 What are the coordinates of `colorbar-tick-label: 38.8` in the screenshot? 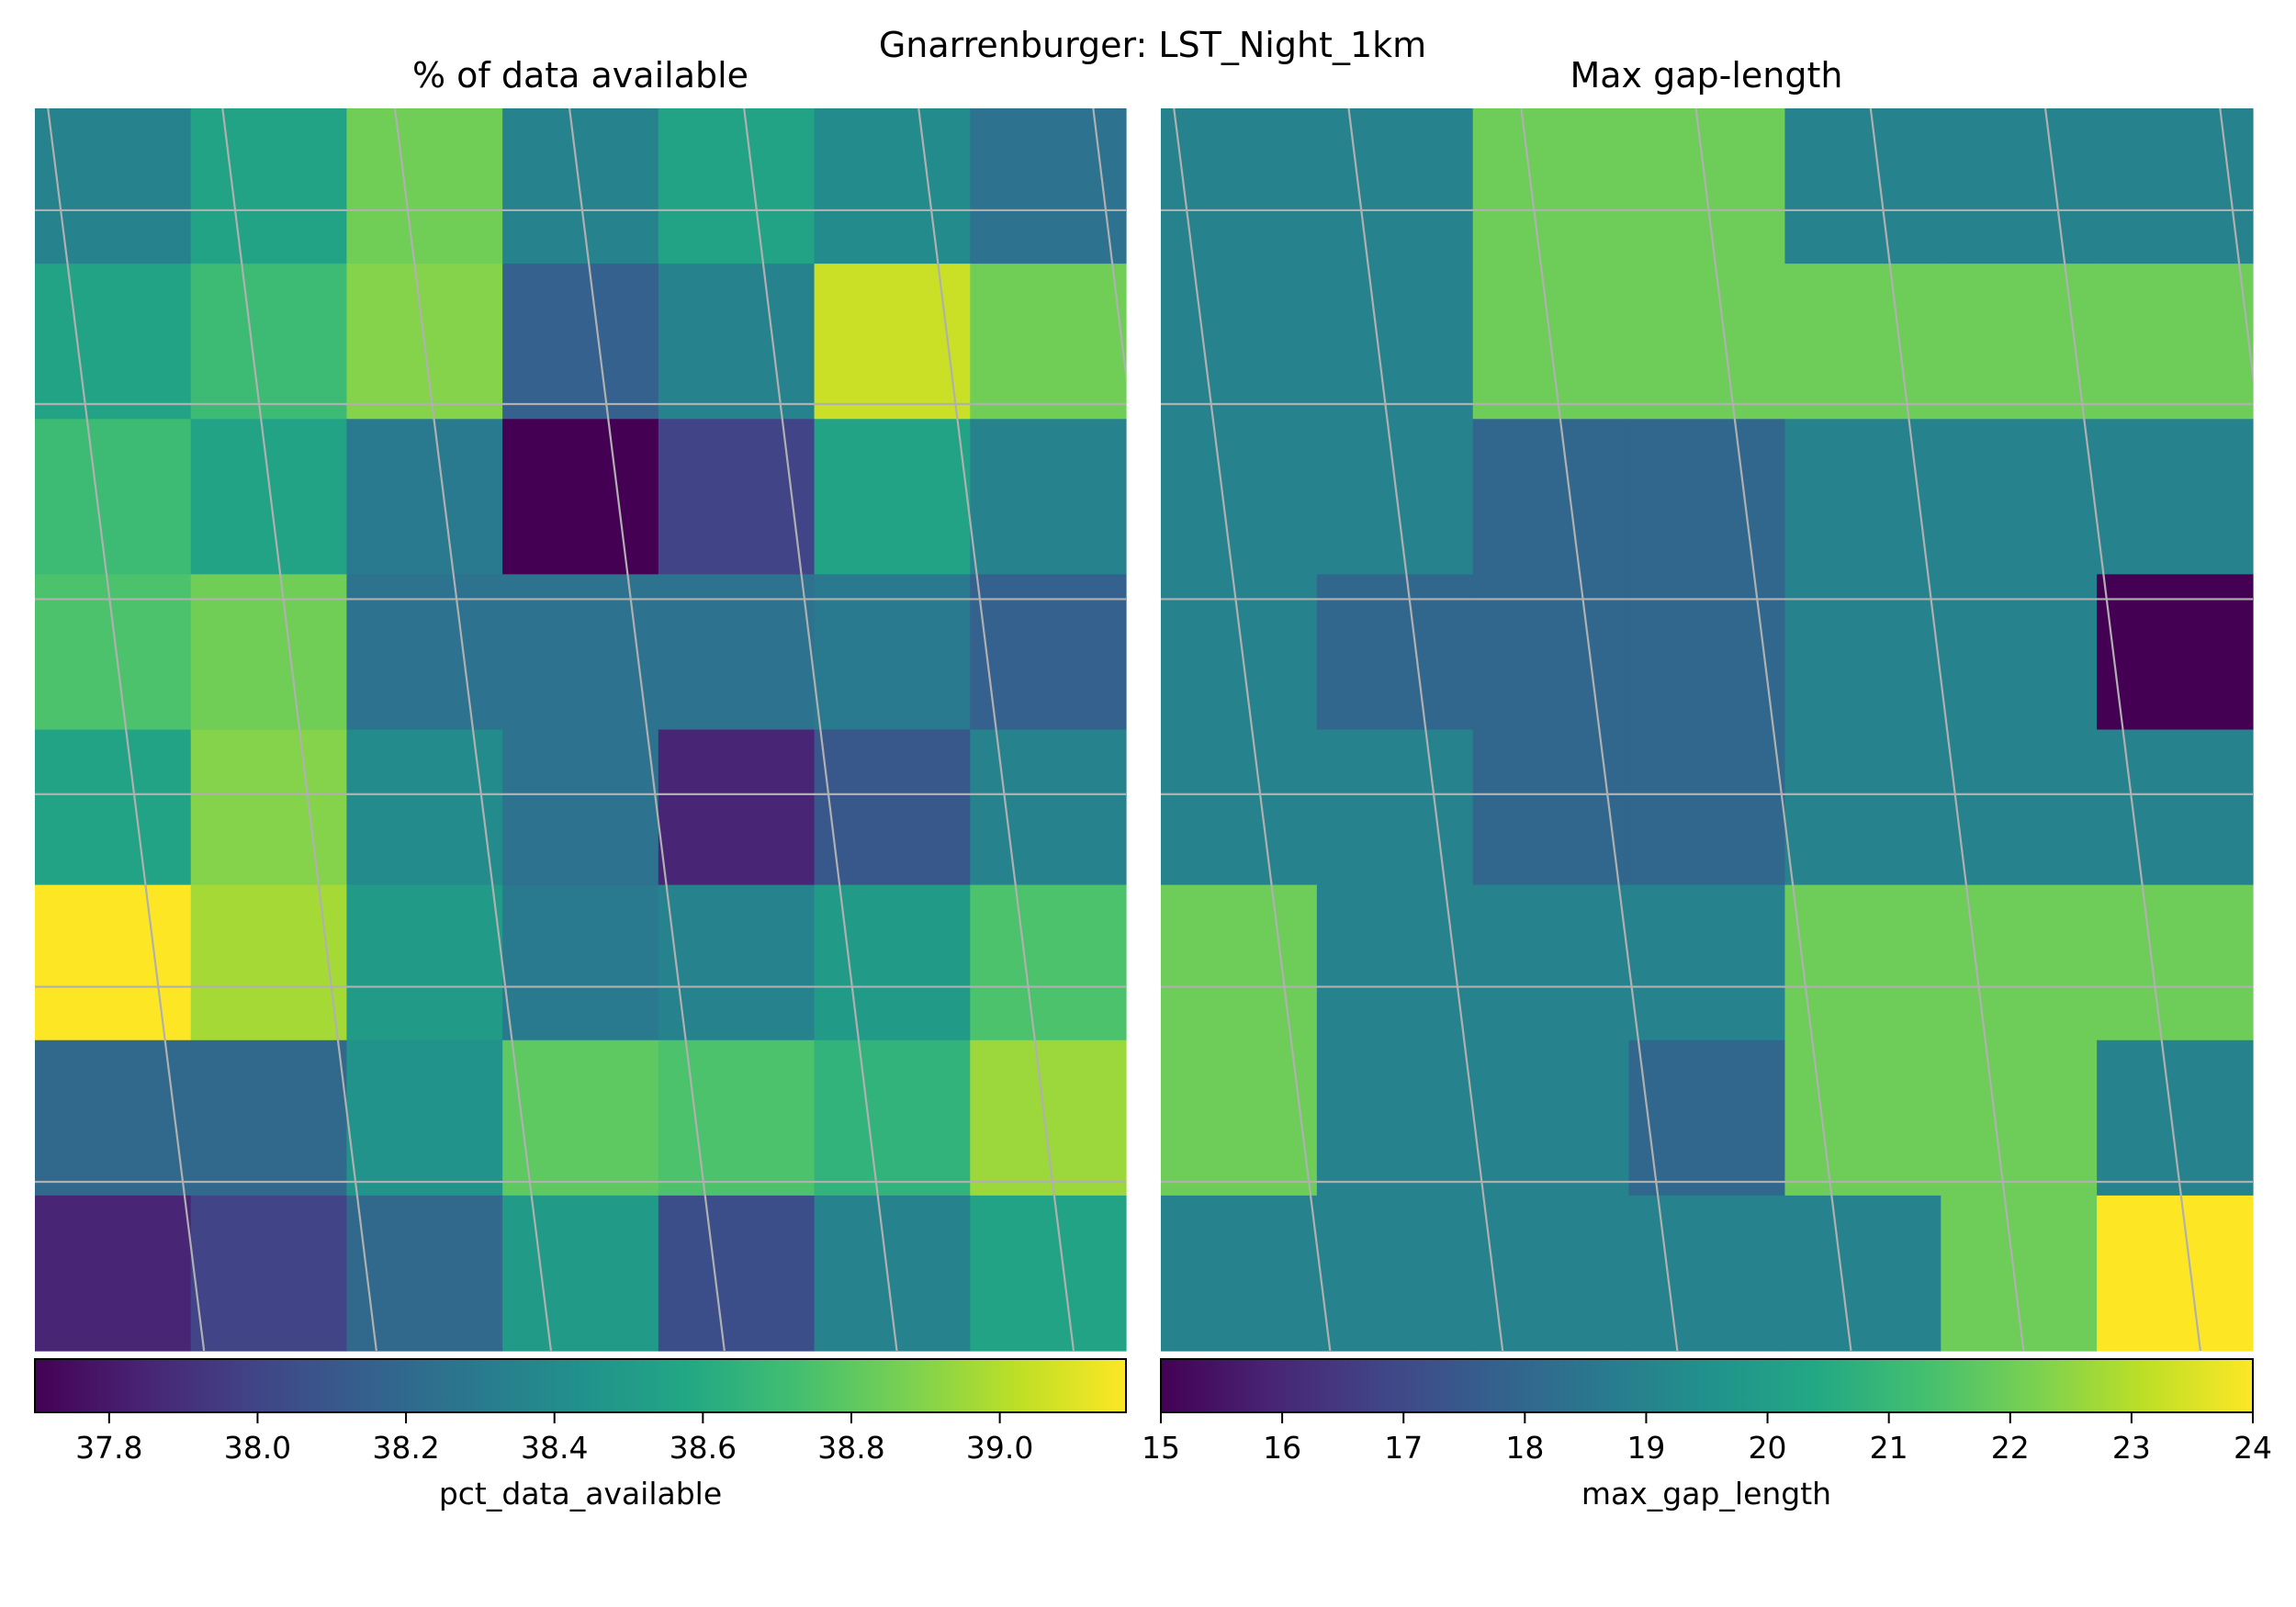 It's located at (850, 1448).